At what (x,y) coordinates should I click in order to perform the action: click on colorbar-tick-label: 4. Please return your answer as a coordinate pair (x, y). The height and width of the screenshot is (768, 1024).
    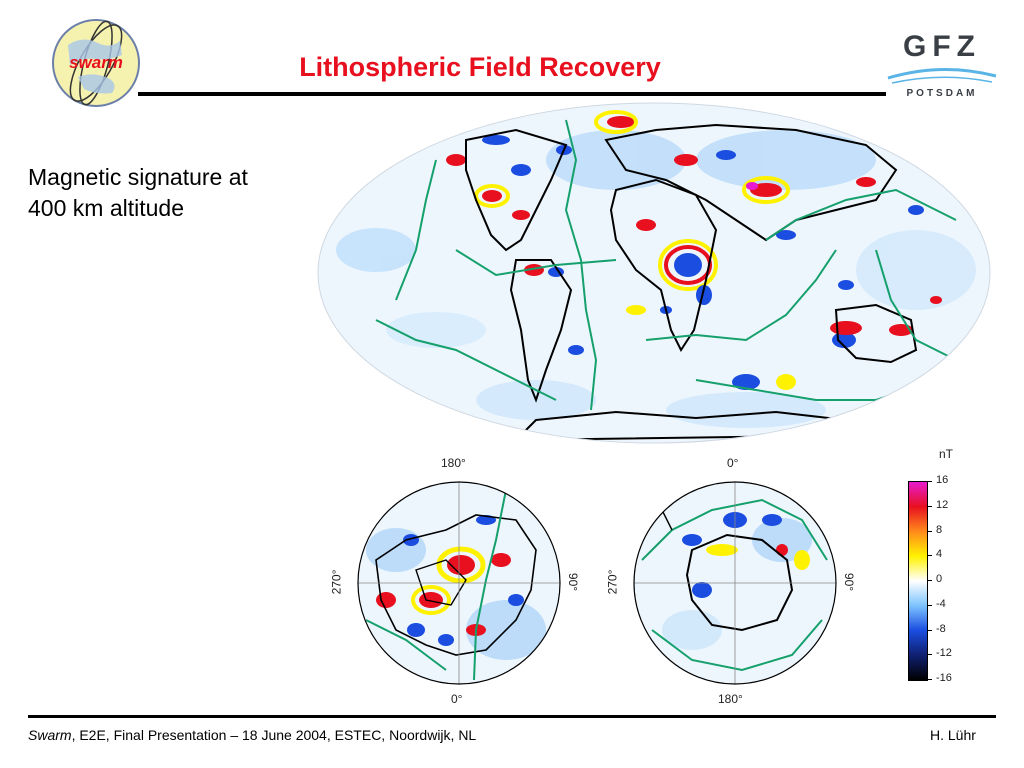
    Looking at the image, I should click on (939, 554).